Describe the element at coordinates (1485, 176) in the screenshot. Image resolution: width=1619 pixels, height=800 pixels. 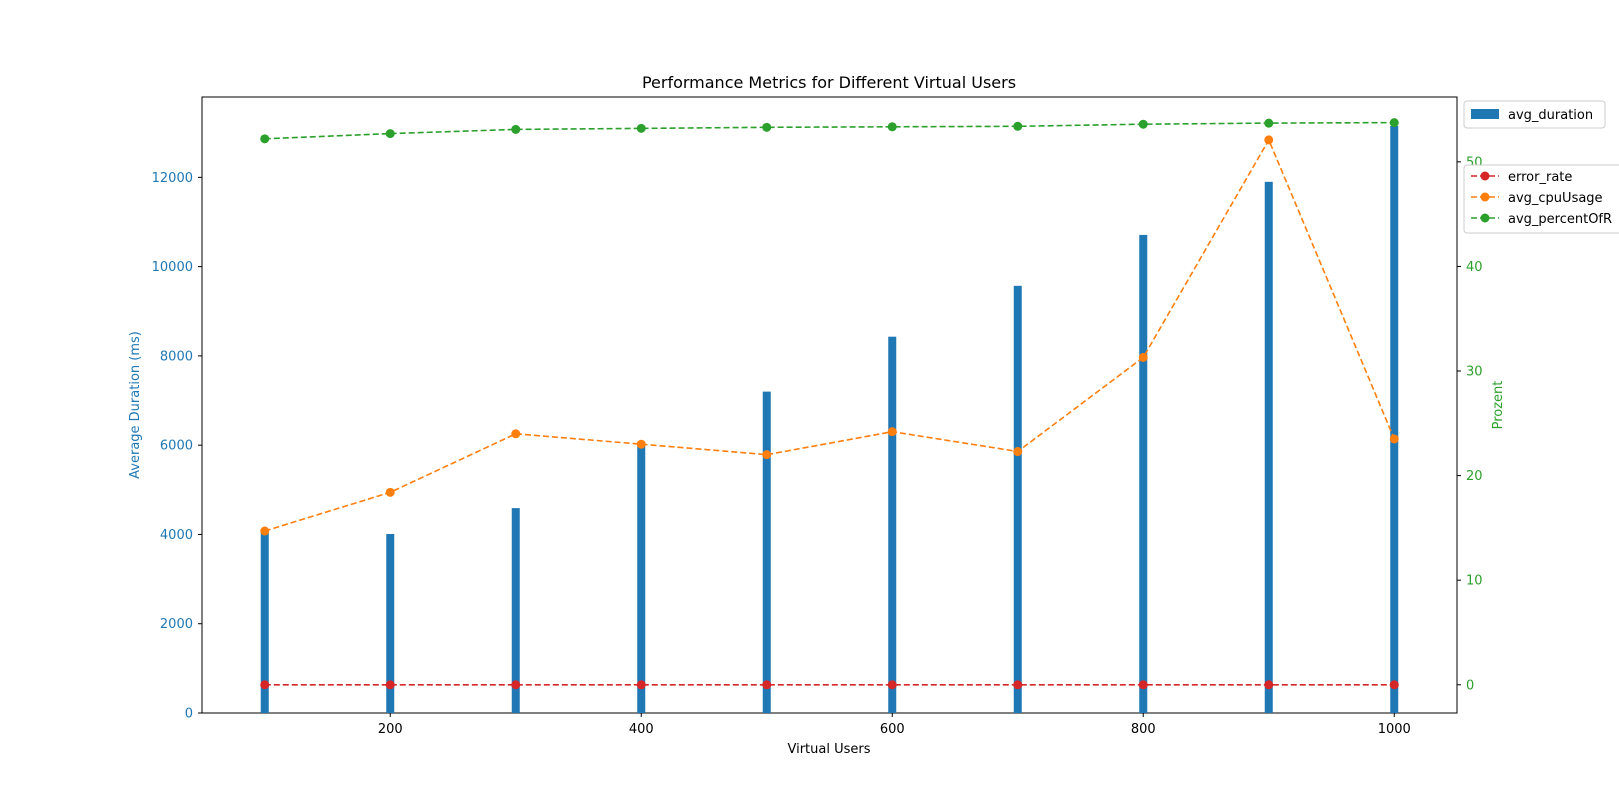
I see `legend-marker-error_rate` at that location.